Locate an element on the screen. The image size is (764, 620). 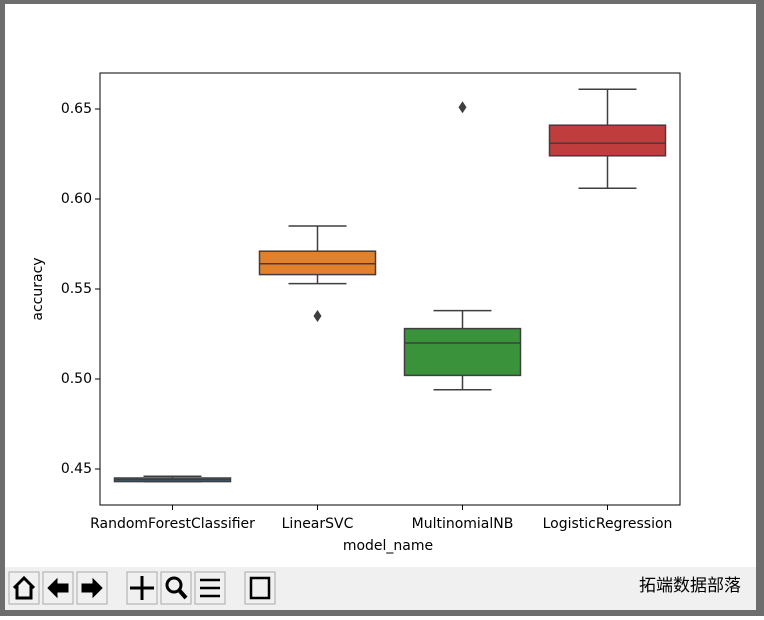
x-tick-label: MultinomialNB is located at coordinates (463, 524).